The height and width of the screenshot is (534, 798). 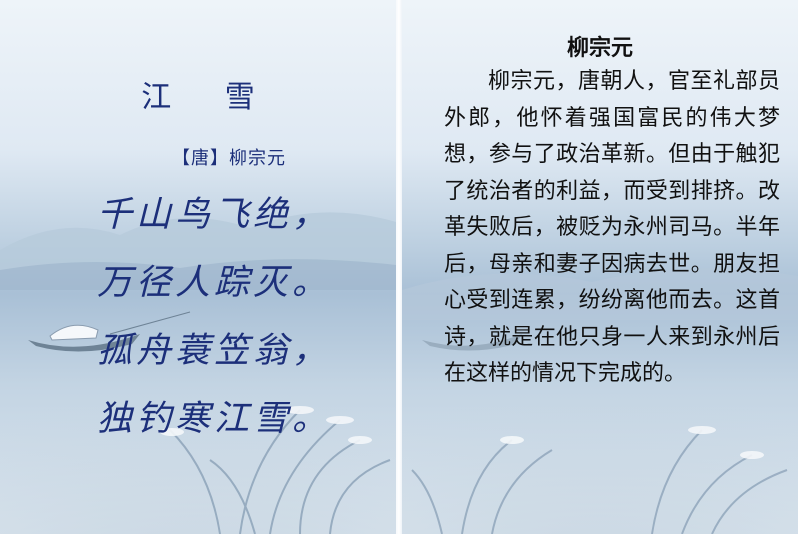 I want to click on poem-title: 江 雪, so click(x=198, y=94).